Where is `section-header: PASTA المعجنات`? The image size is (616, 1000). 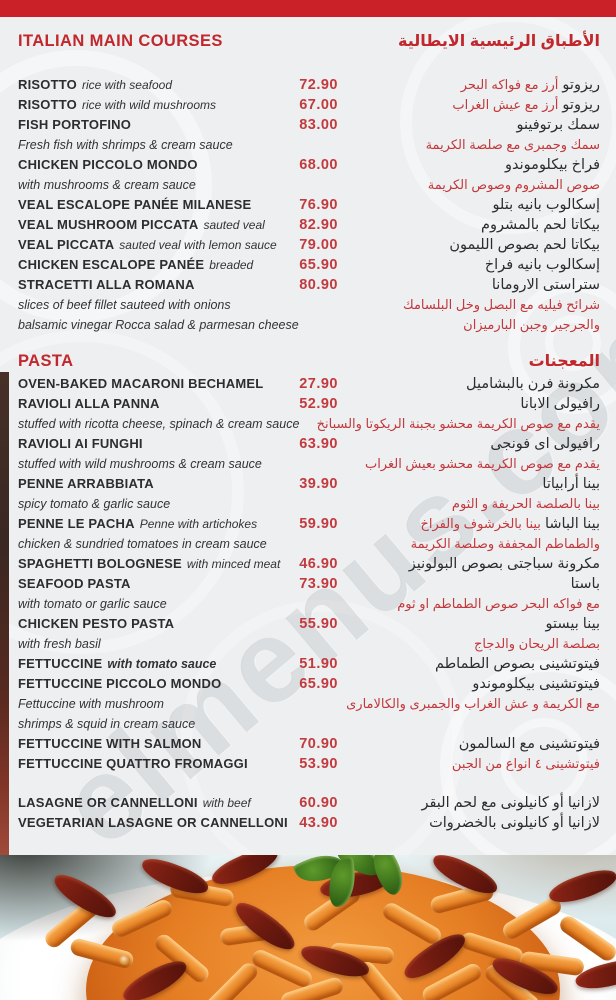
section-header: PASTA المعجنات is located at coordinates (309, 361).